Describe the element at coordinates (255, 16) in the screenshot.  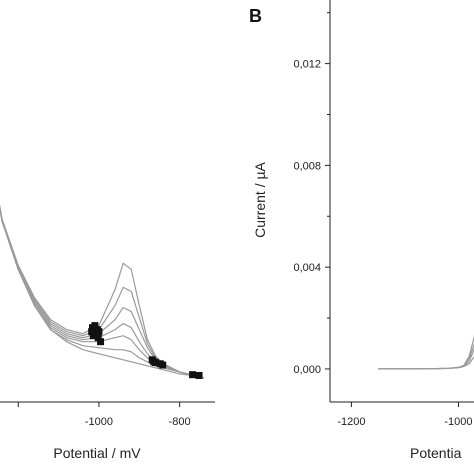
I see `panel-b-label: B` at that location.